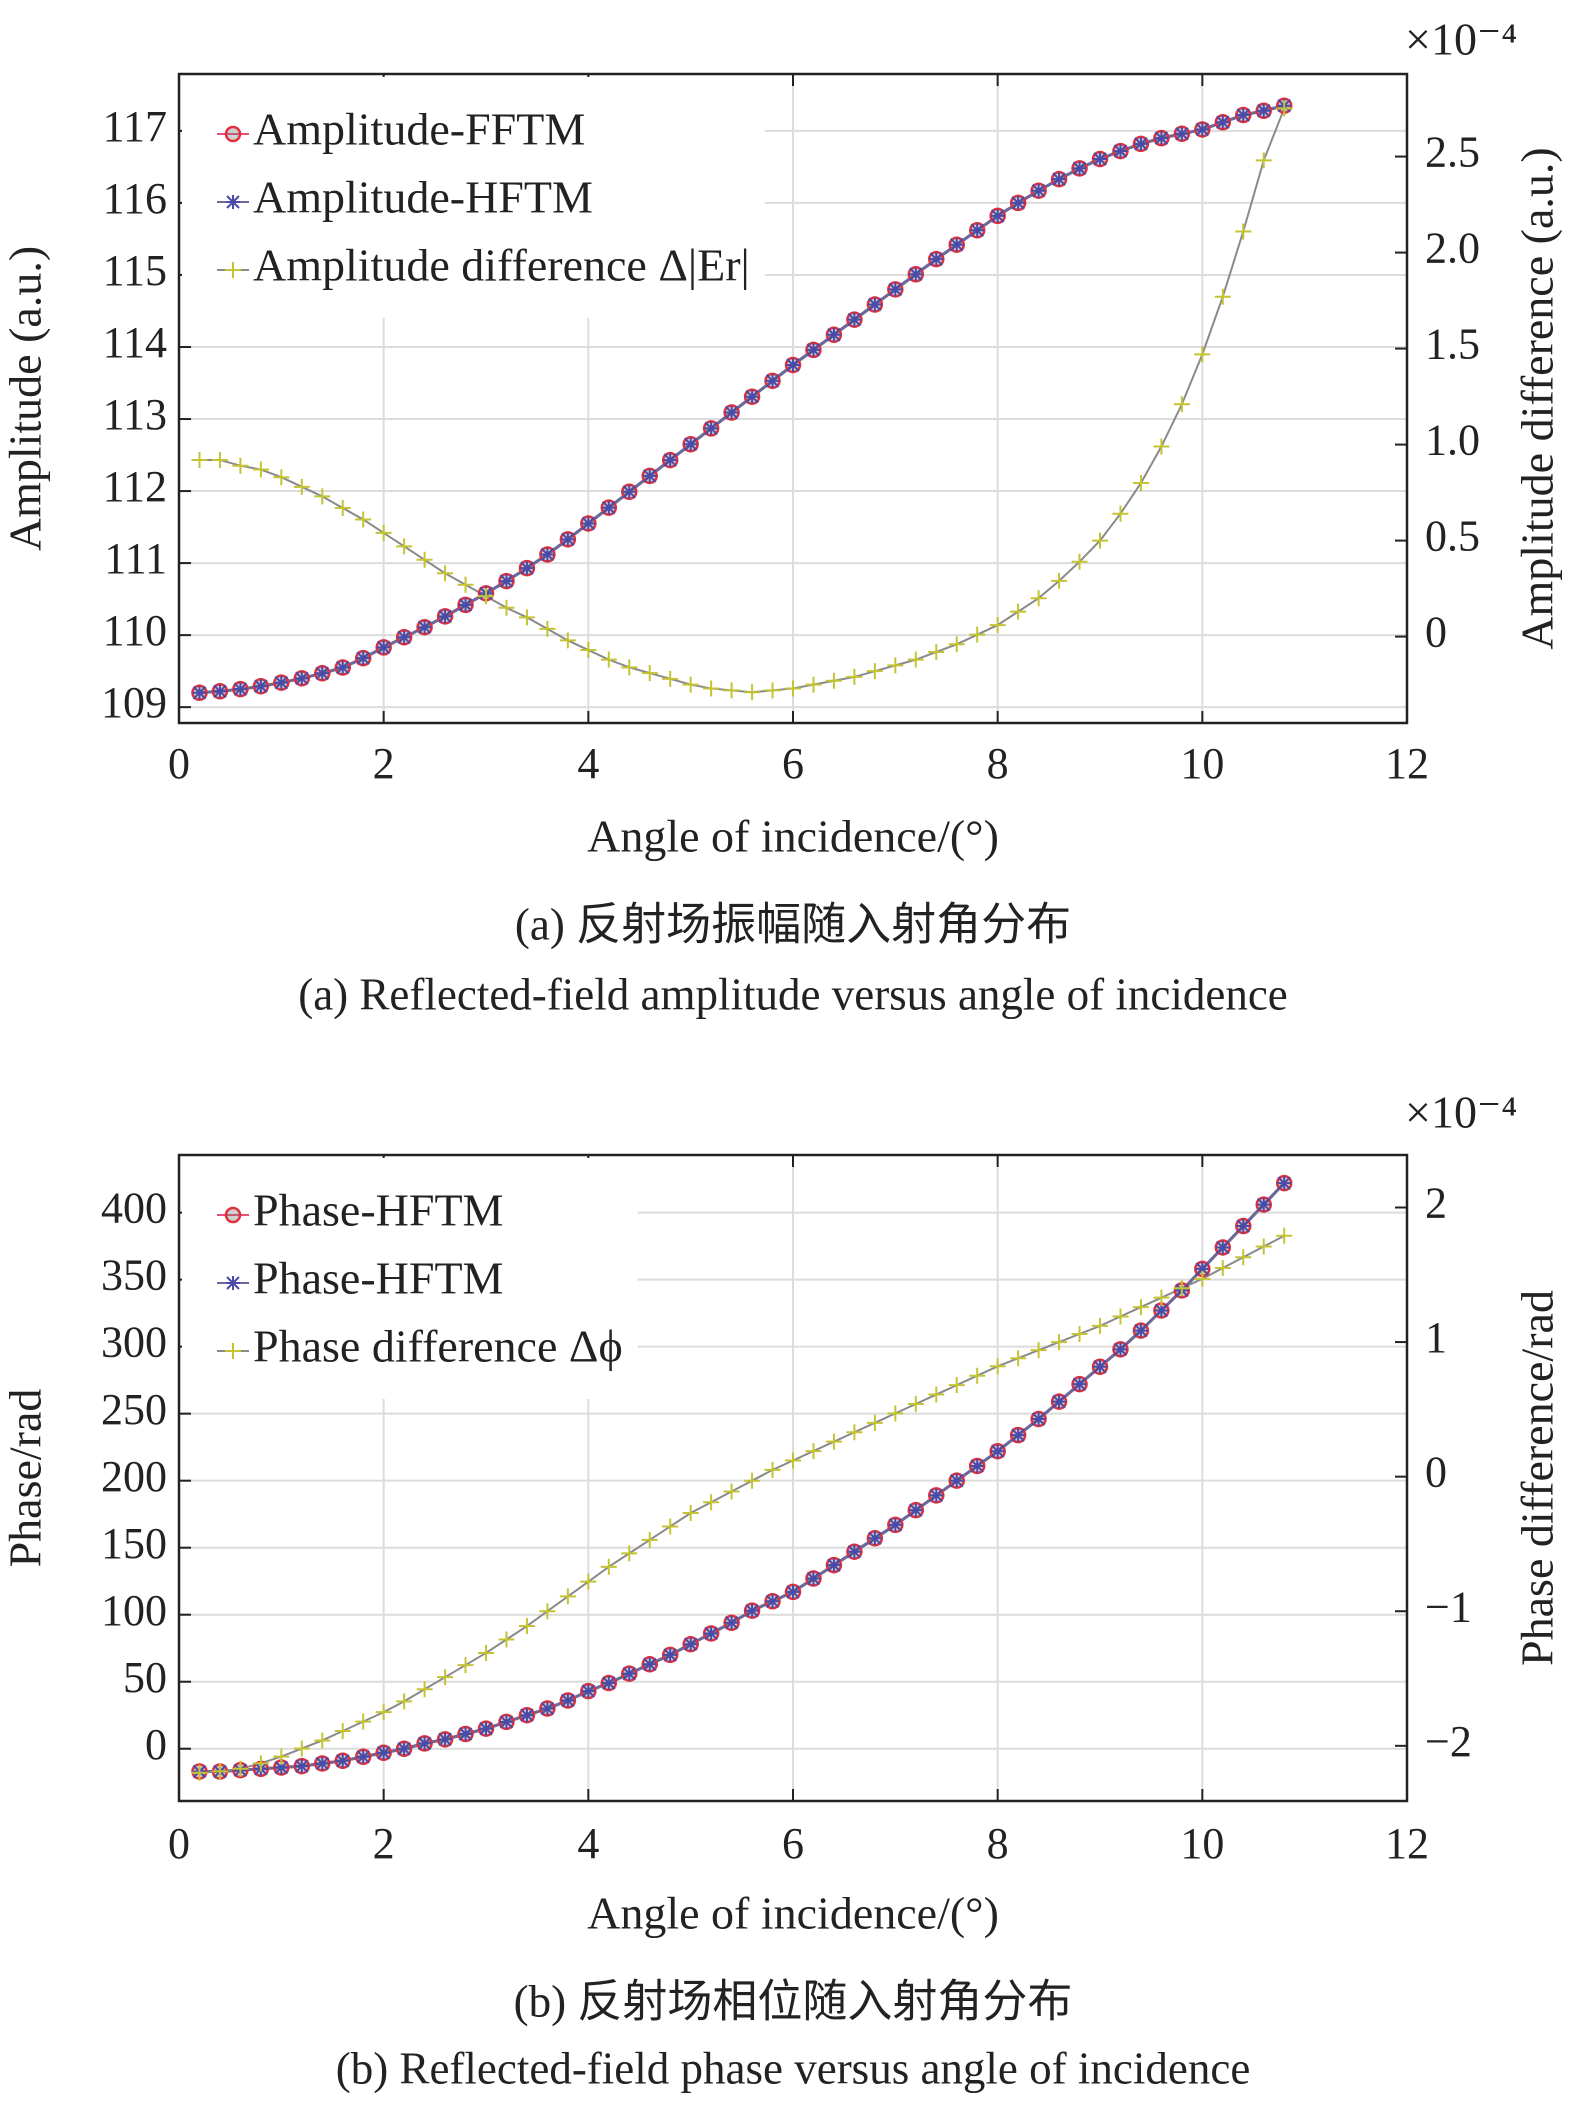 The width and height of the screenshot is (1575, 2116). I want to click on x-axis-label: Angle of incidence/(°), so click(793, 836).